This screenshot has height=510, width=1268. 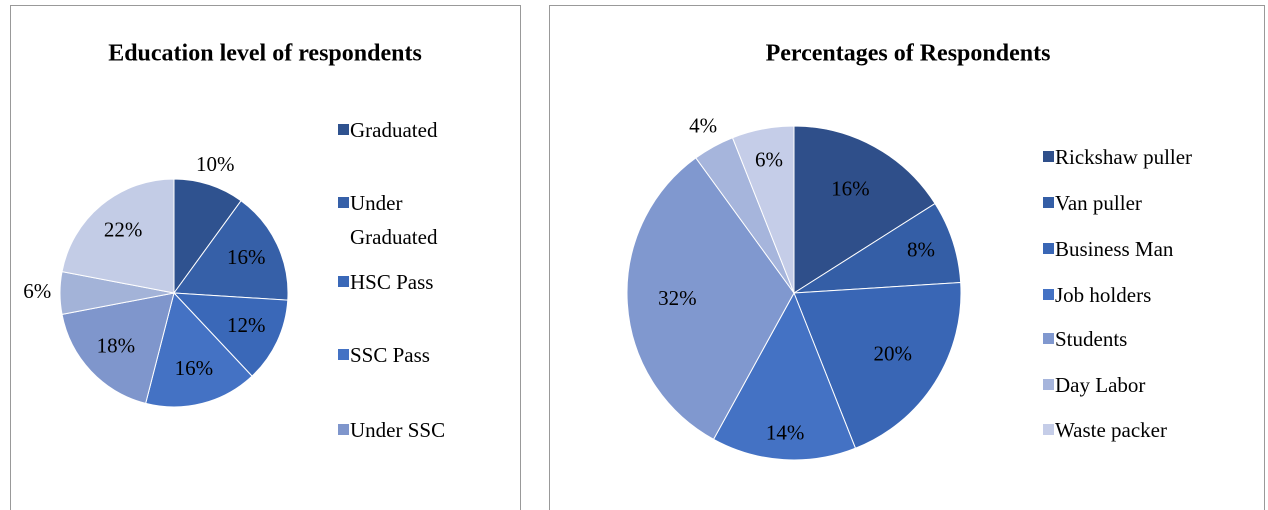 I want to click on legend-label: Graduated, so click(x=394, y=130).